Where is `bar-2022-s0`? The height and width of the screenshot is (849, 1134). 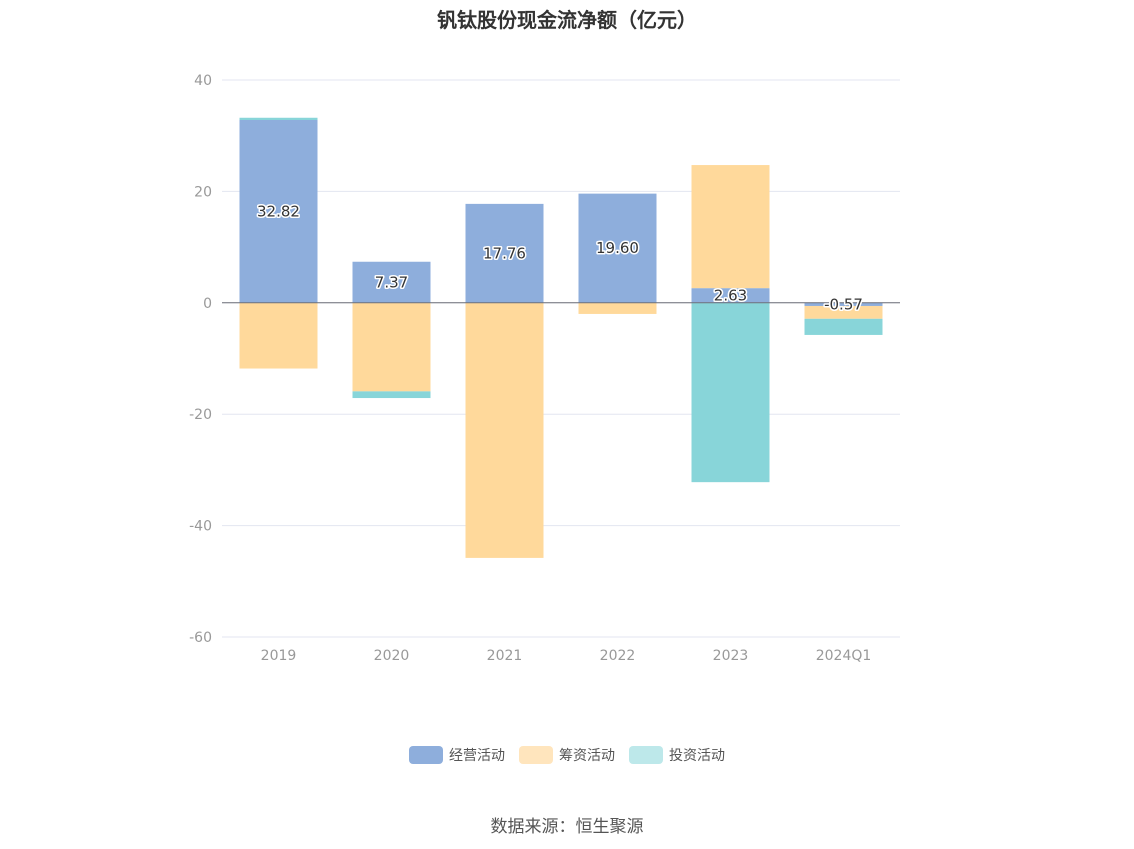 bar-2022-s0 is located at coordinates (617, 248).